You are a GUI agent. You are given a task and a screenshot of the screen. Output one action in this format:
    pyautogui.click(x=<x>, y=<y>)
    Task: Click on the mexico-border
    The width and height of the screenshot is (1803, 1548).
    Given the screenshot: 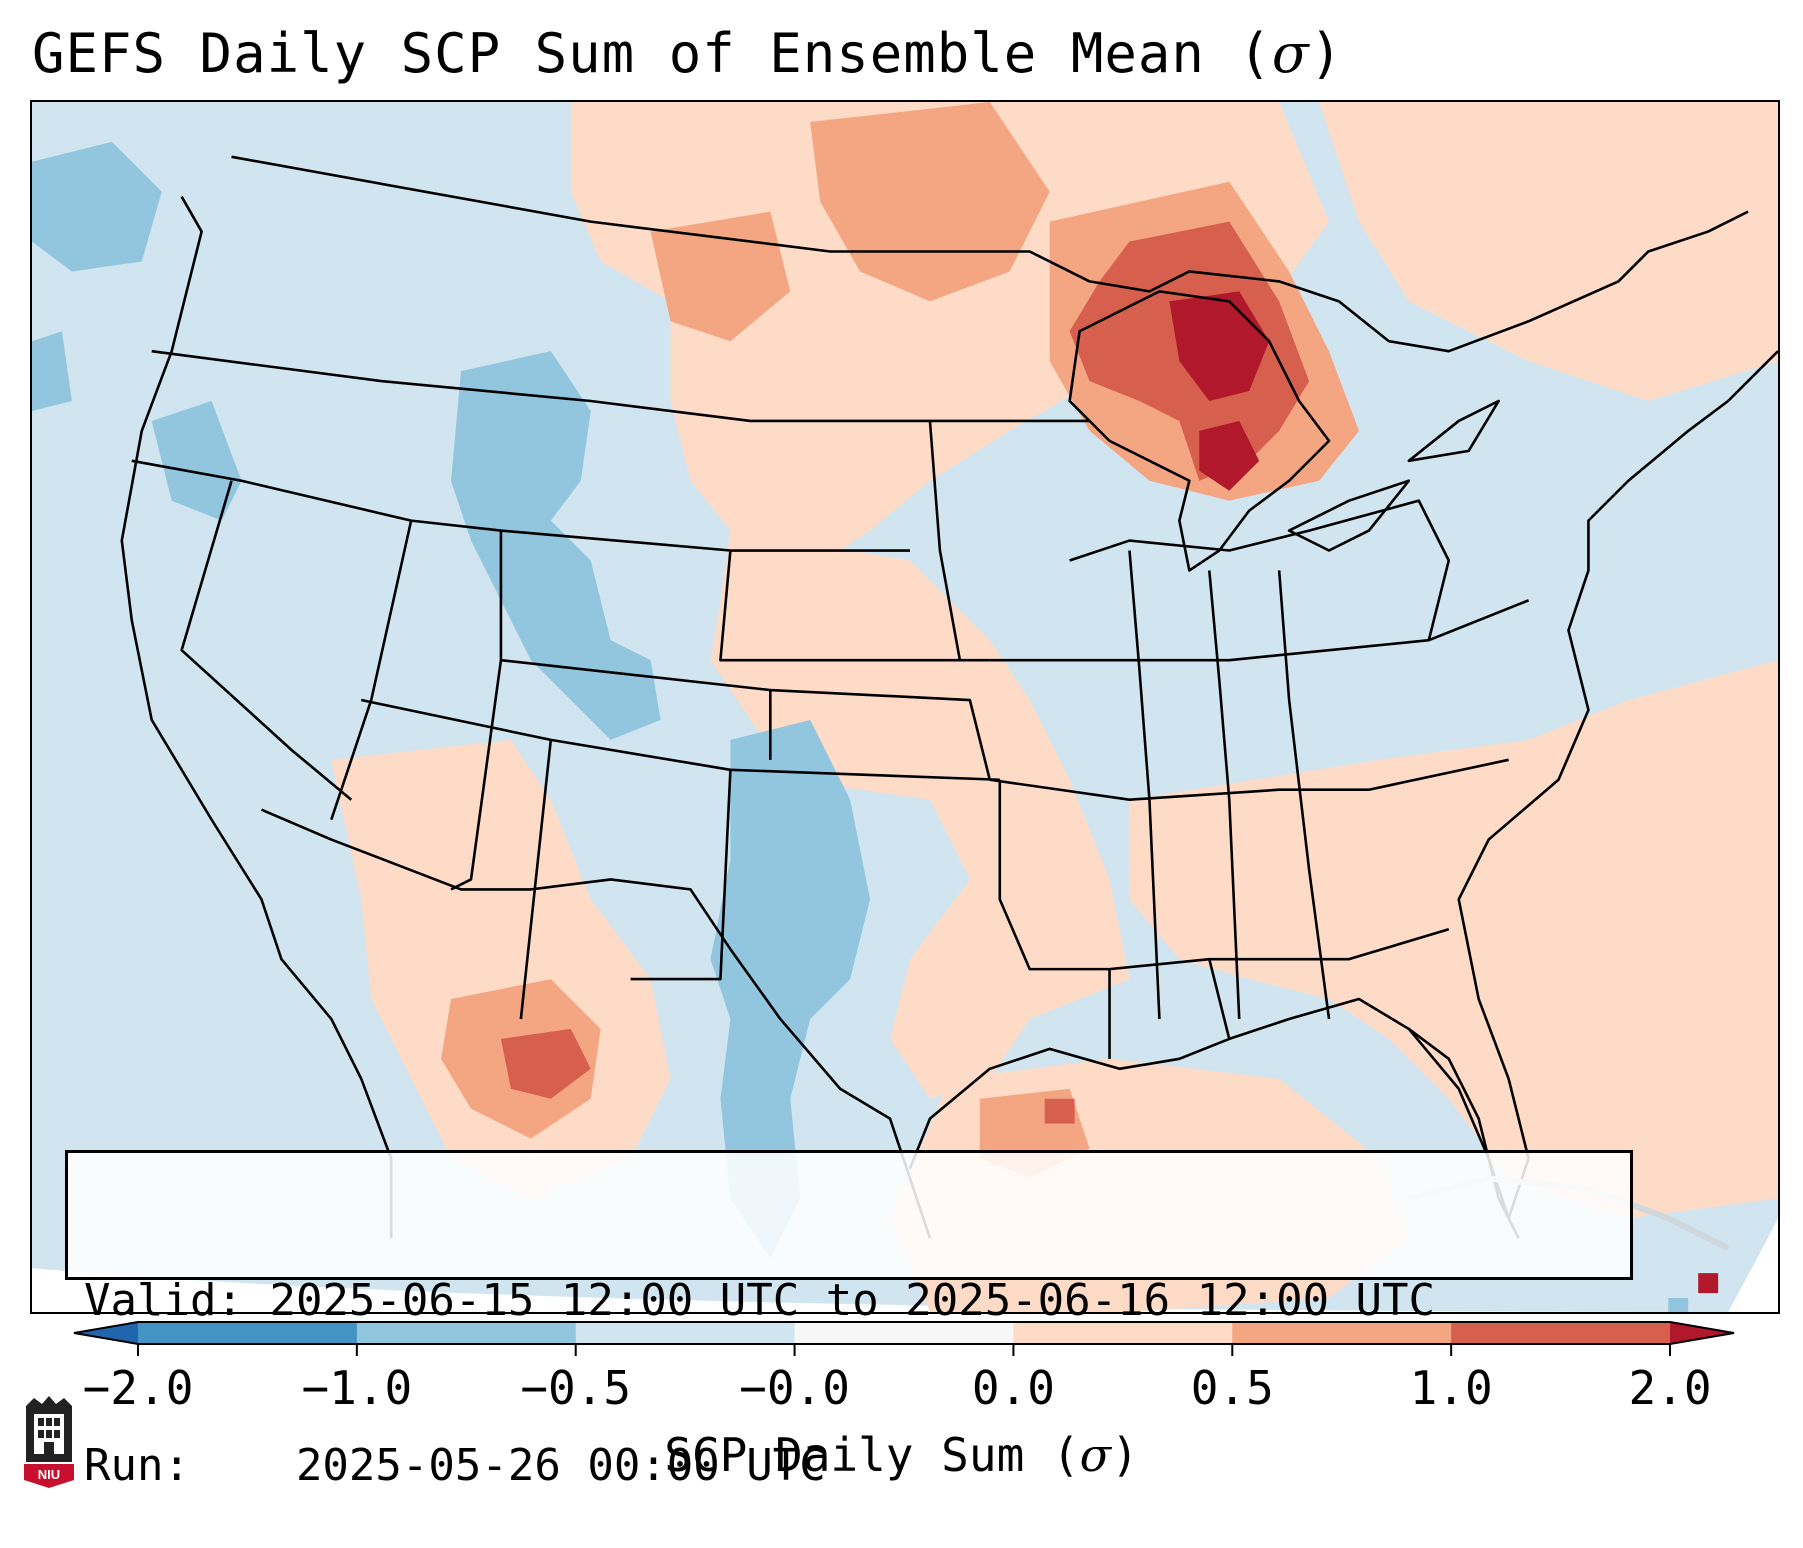 What is the action you would take?
    pyautogui.click(x=596, y=1023)
    